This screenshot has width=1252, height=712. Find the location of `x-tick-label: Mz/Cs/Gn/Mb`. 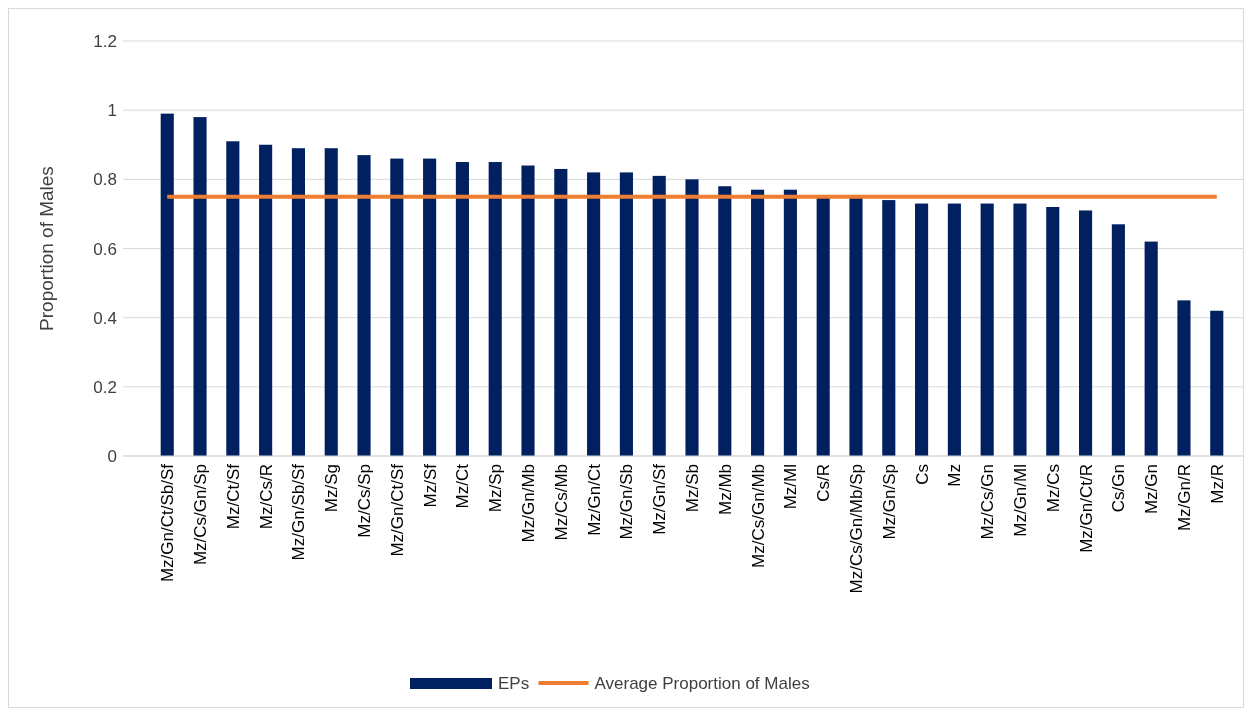

x-tick-label: Mz/Cs/Gn/Mb is located at coordinates (758, 516).